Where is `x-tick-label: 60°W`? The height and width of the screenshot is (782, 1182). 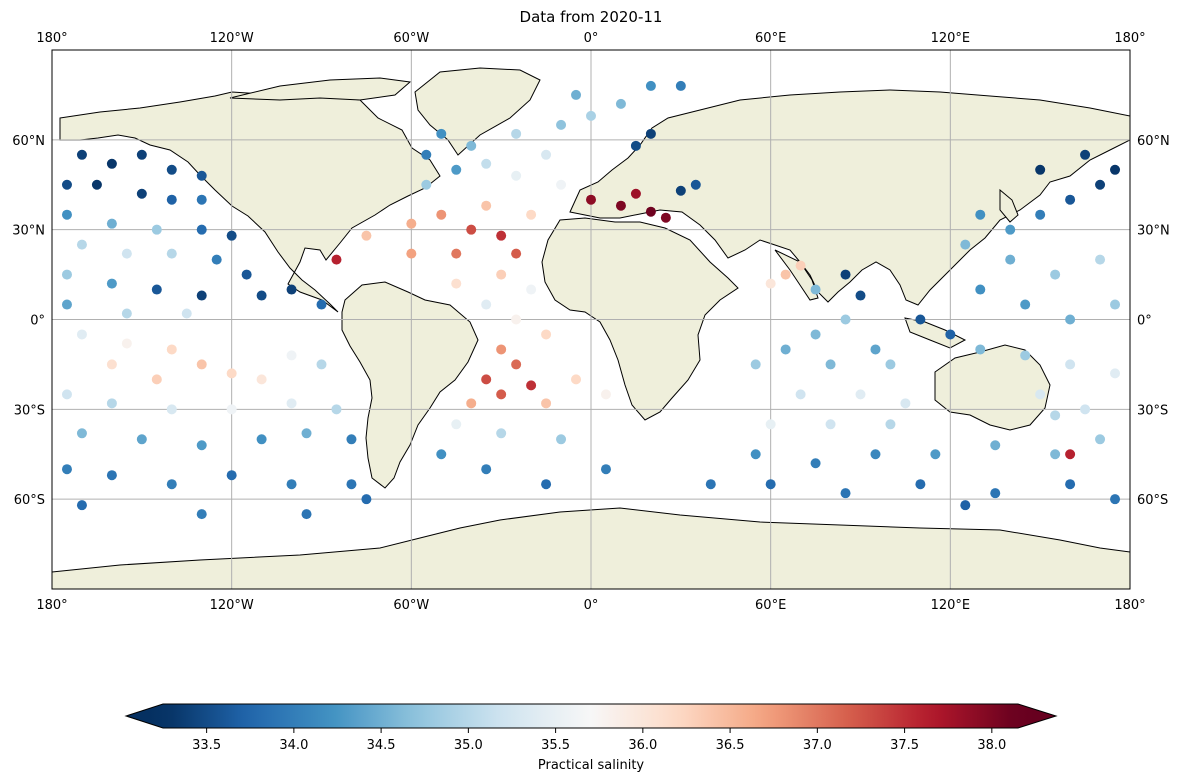 x-tick-label: 60°W is located at coordinates (411, 38).